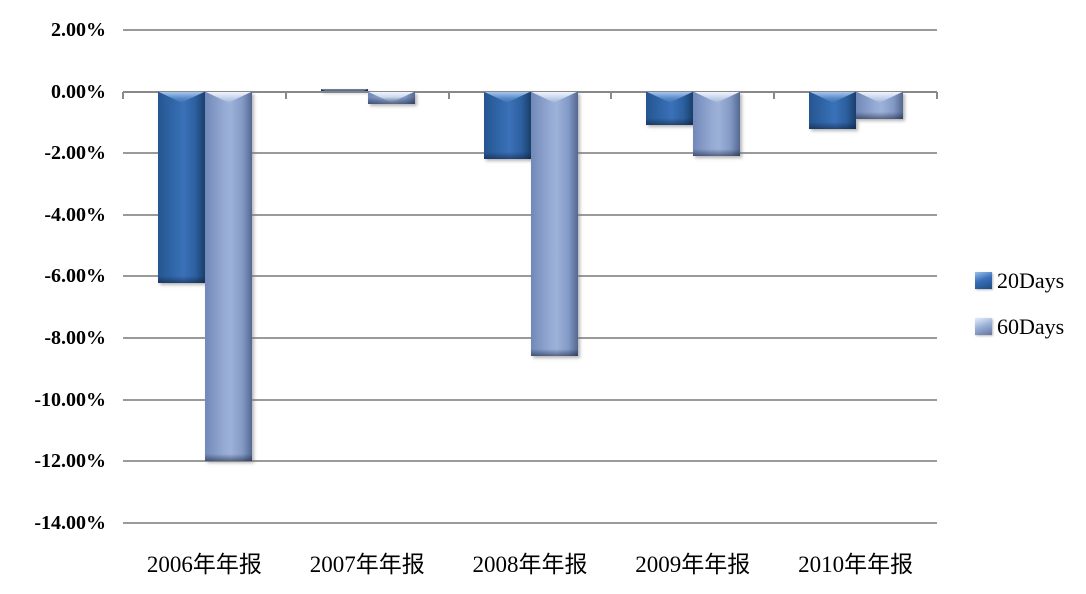 This screenshot has height=594, width=1086. Describe the element at coordinates (70, 461) in the screenshot. I see `y-axis-label: -12.00%` at that location.